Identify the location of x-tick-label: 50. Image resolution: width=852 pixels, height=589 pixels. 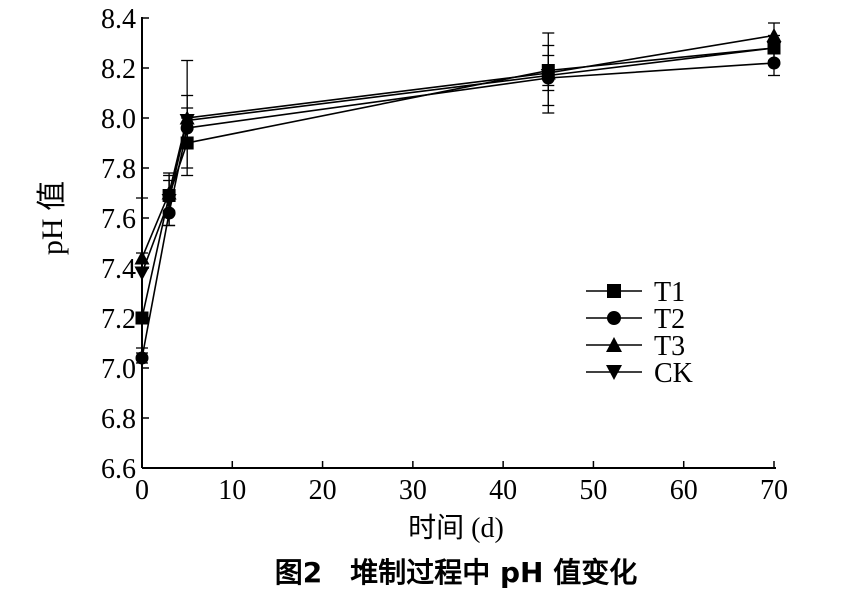
(593, 490).